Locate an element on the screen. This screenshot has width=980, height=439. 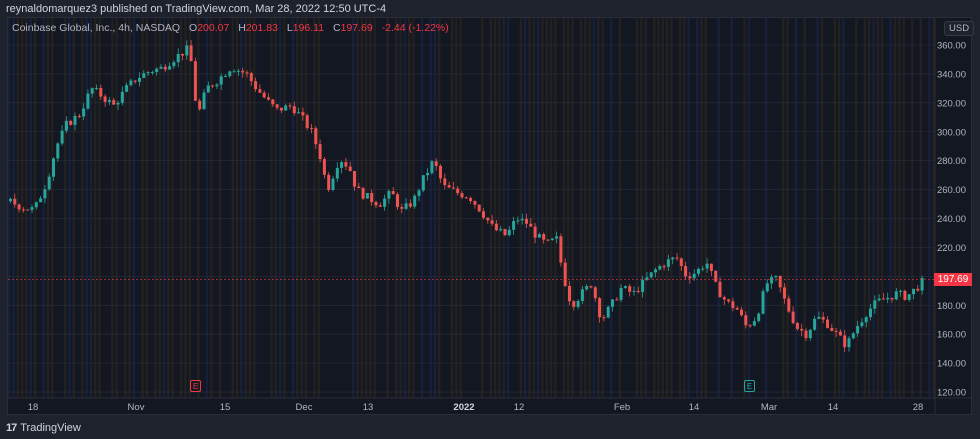
time-tick: 15 is located at coordinates (225, 407).